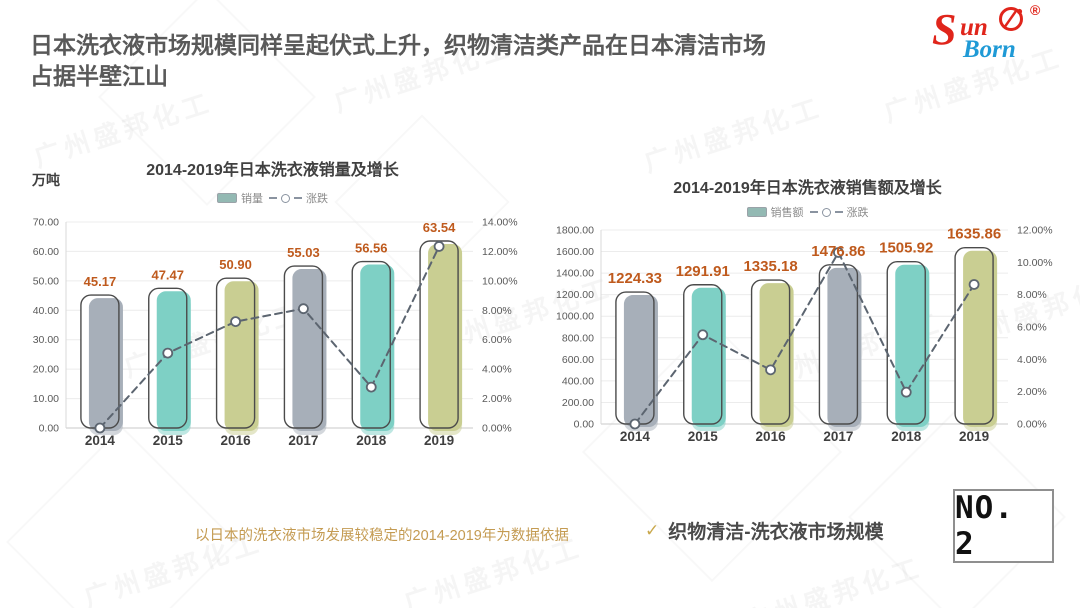 The height and width of the screenshot is (608, 1080). Describe the element at coordinates (46, 180) in the screenshot. I see `y-axis-unit-label: 万吨` at that location.